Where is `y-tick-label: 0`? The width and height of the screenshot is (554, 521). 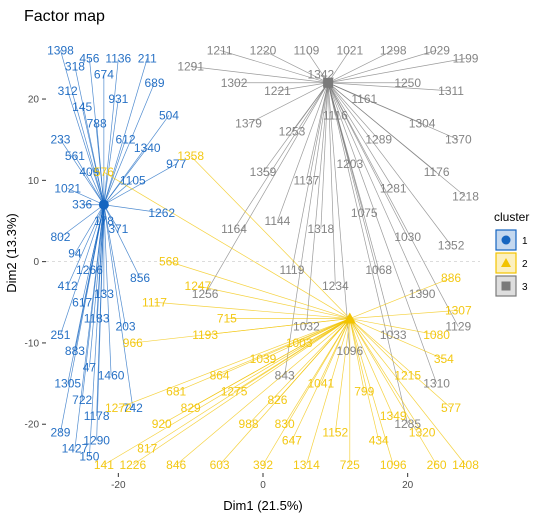
y-tick-label: 0 is located at coordinates (36, 262).